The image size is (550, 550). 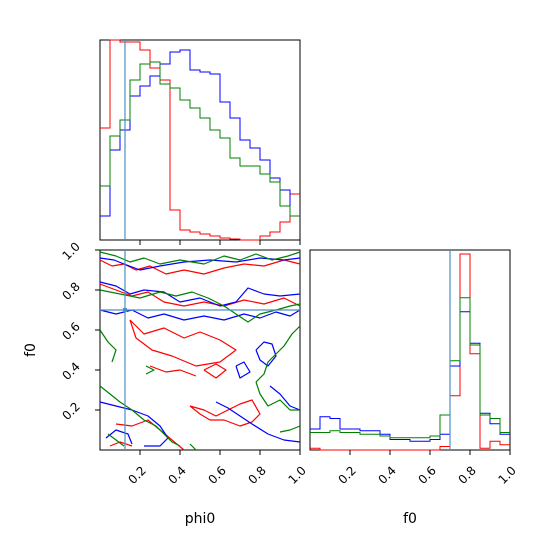 I want to click on panel-phi0-histogram, so click(x=200, y=140).